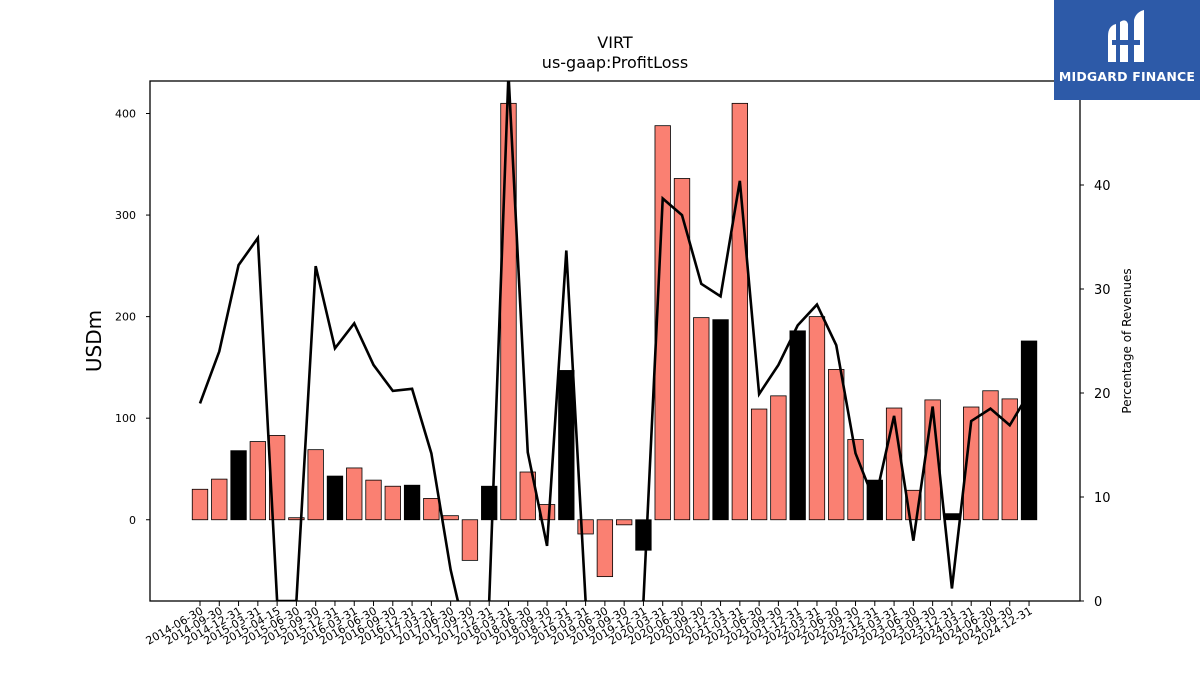 The image size is (1200, 675). I want to click on y2-tick-label-0: 0, so click(1098, 602).